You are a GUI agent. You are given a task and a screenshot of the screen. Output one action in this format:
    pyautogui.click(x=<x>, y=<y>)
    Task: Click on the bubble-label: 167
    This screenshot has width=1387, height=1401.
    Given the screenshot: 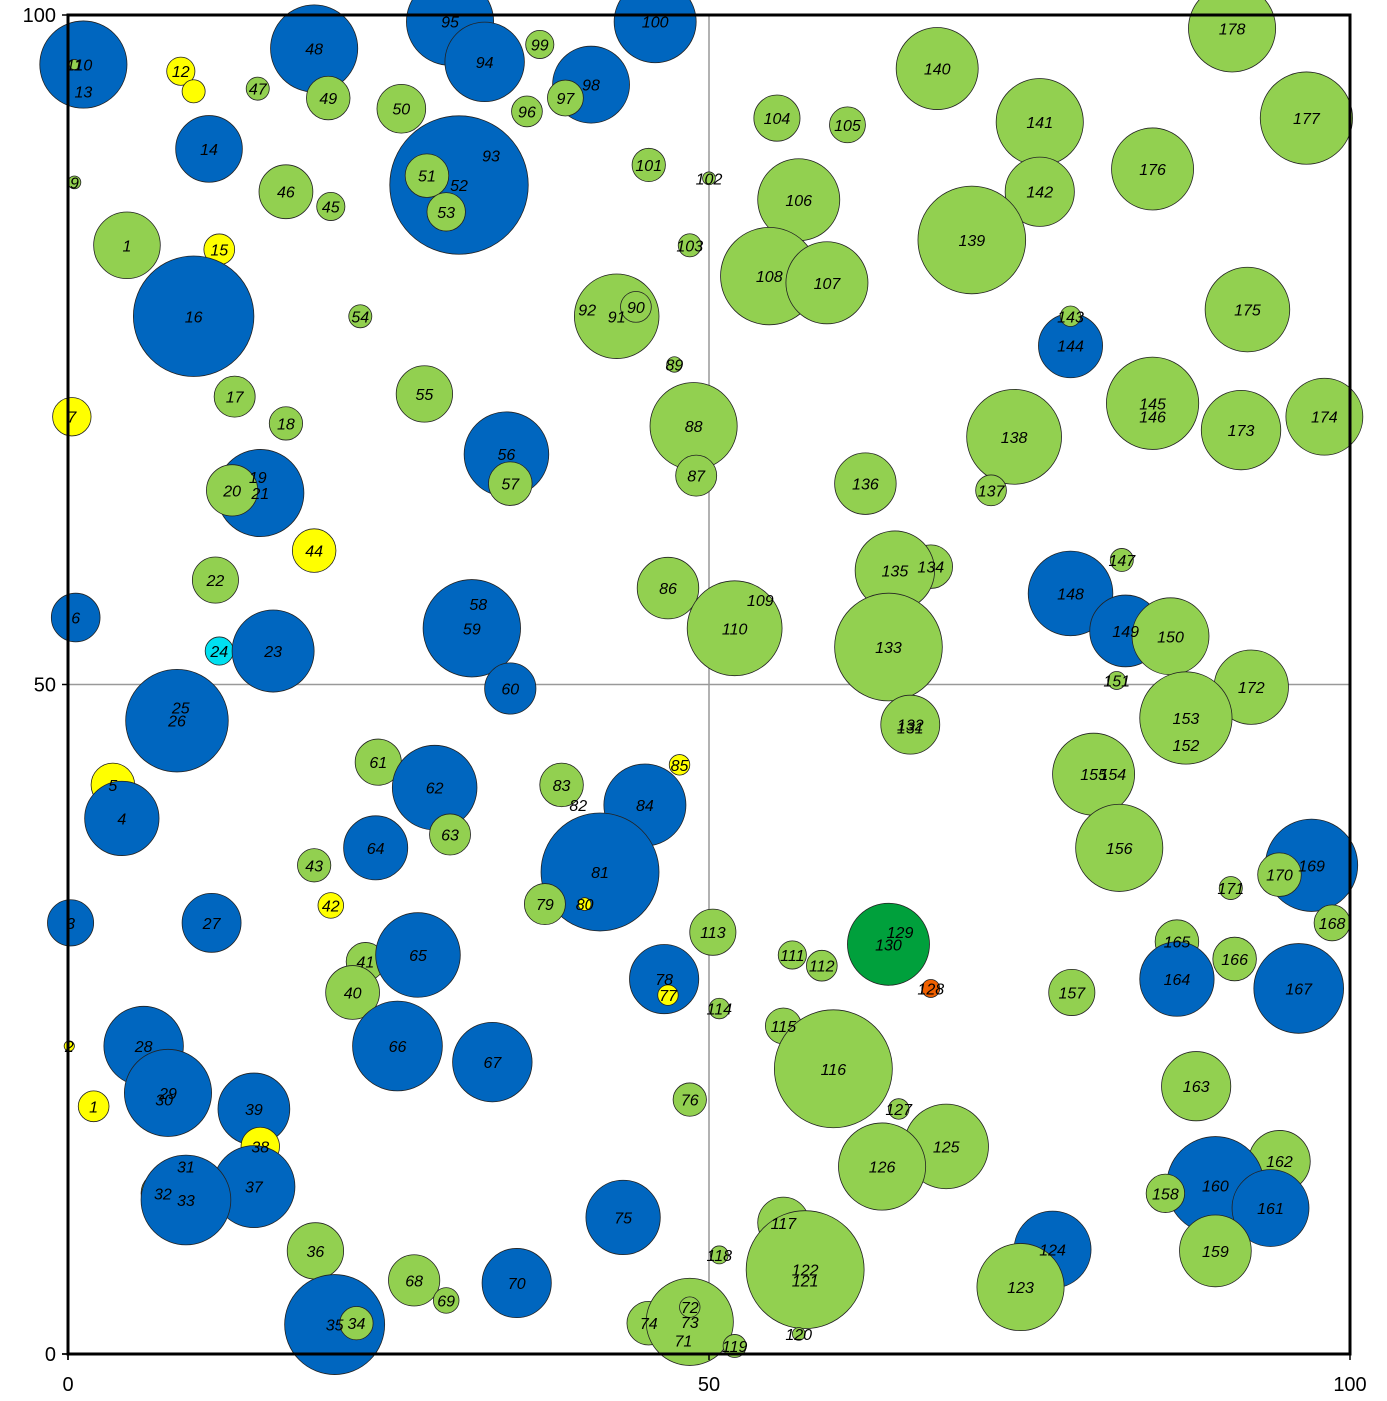 What is the action you would take?
    pyautogui.click(x=1299, y=989)
    